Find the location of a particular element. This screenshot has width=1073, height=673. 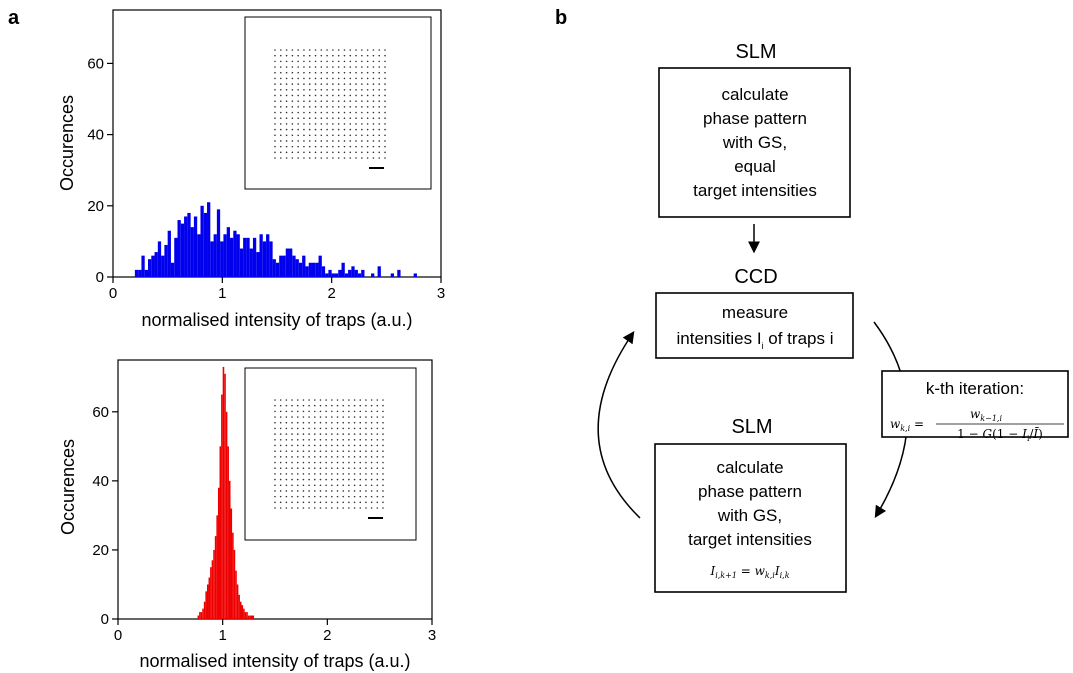

y-tick-label: 0 is located at coordinates (105, 619).